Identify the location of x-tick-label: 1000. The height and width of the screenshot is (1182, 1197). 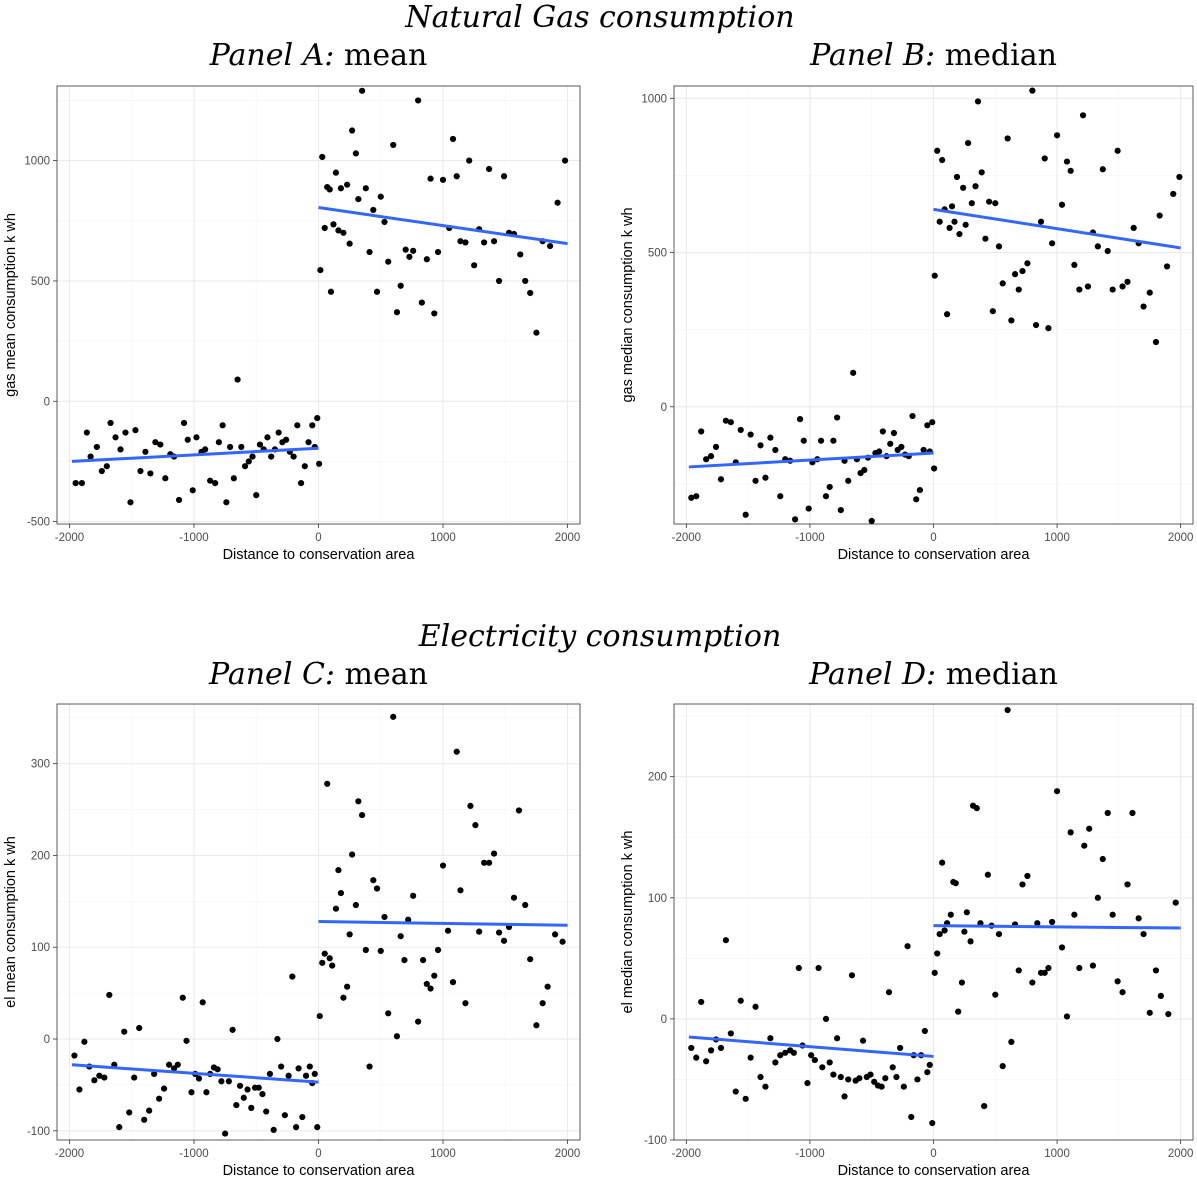
(1057, 1154).